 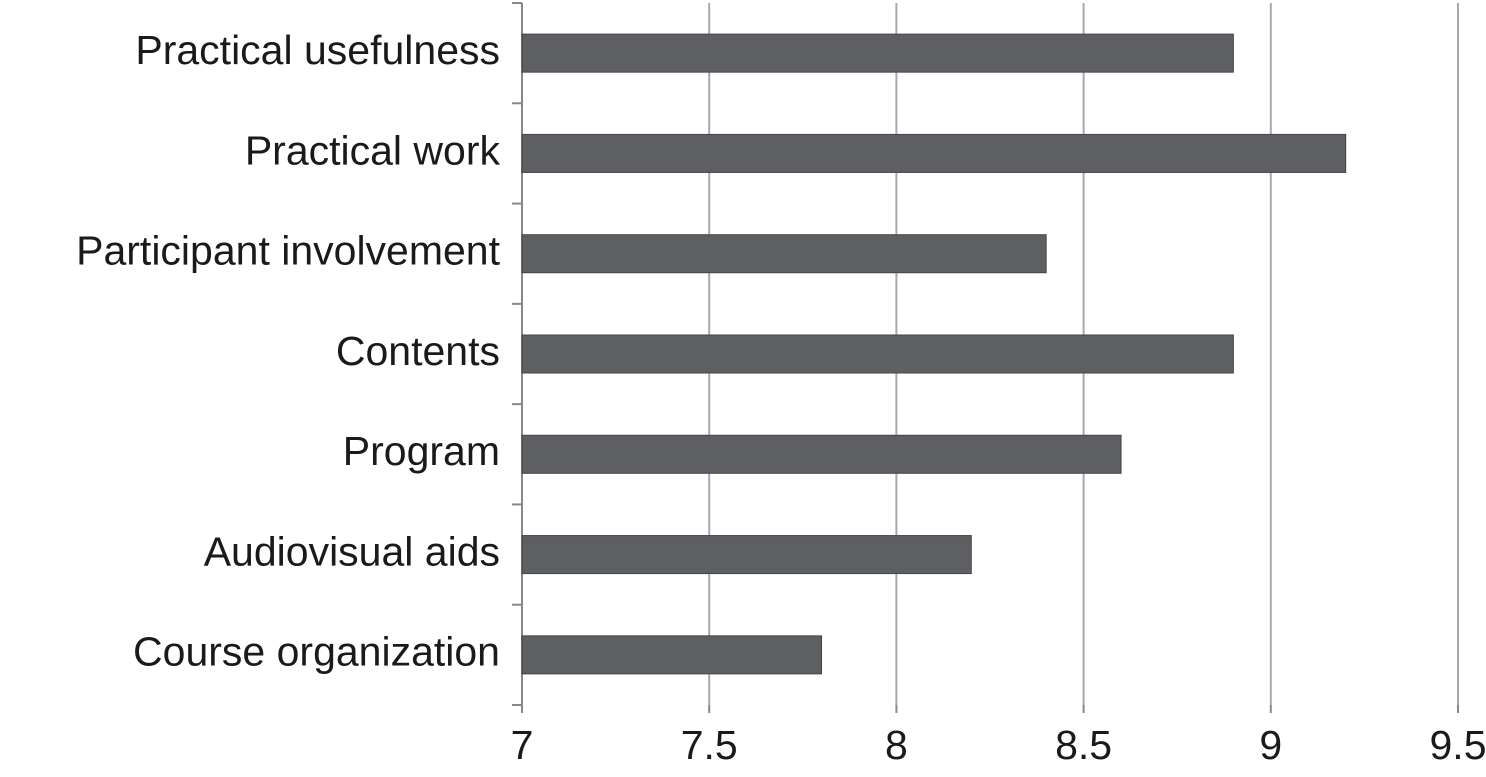 What do you see at coordinates (352, 551) in the screenshot?
I see `y-tick-label: Audiovisual aids` at bounding box center [352, 551].